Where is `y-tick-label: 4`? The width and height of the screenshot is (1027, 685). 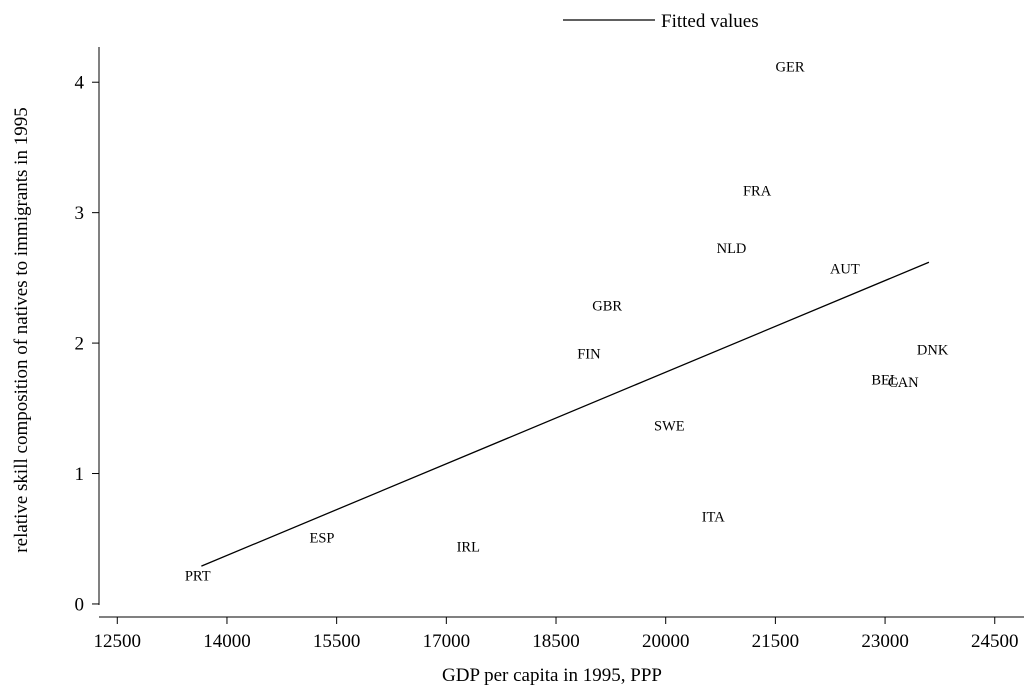
y-tick-label: 4 is located at coordinates (80, 83).